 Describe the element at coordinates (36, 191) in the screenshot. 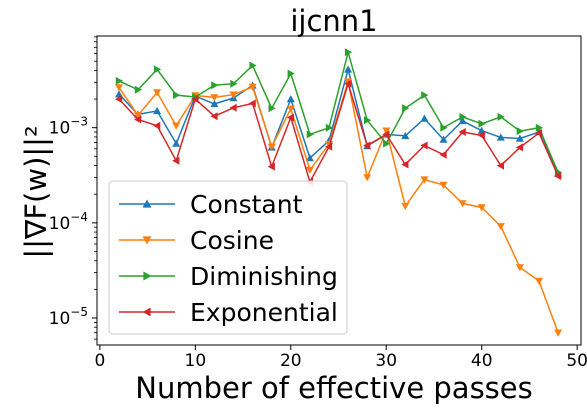

I see `y-axis-label: ||∇F(w)||²` at that location.